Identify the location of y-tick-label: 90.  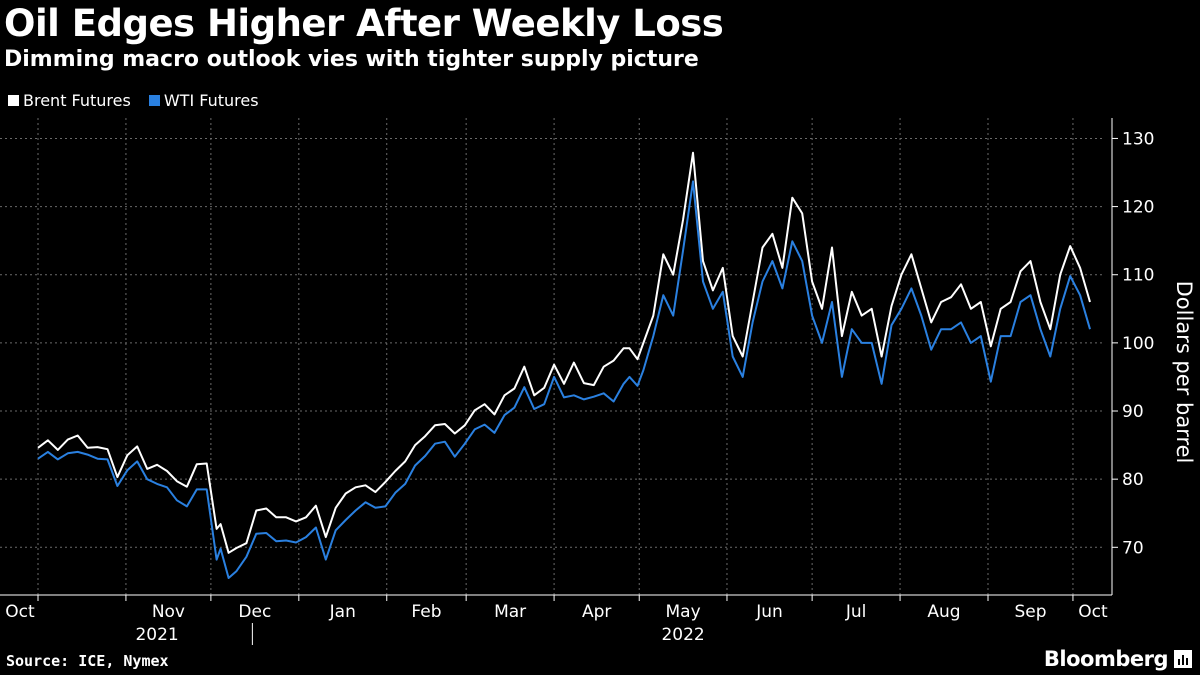
(1133, 412).